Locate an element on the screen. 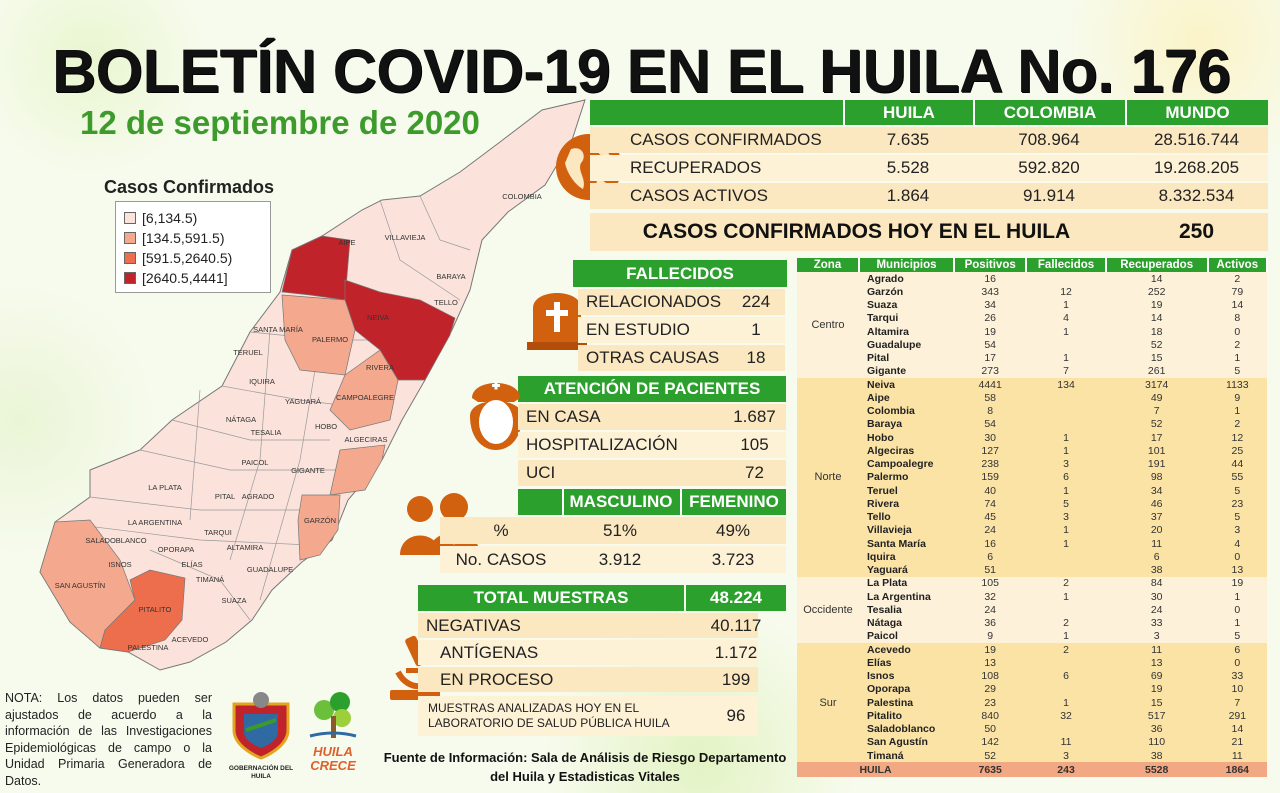 The height and width of the screenshot is (793, 1280). muestras-total: 48.224 is located at coordinates (736, 598).